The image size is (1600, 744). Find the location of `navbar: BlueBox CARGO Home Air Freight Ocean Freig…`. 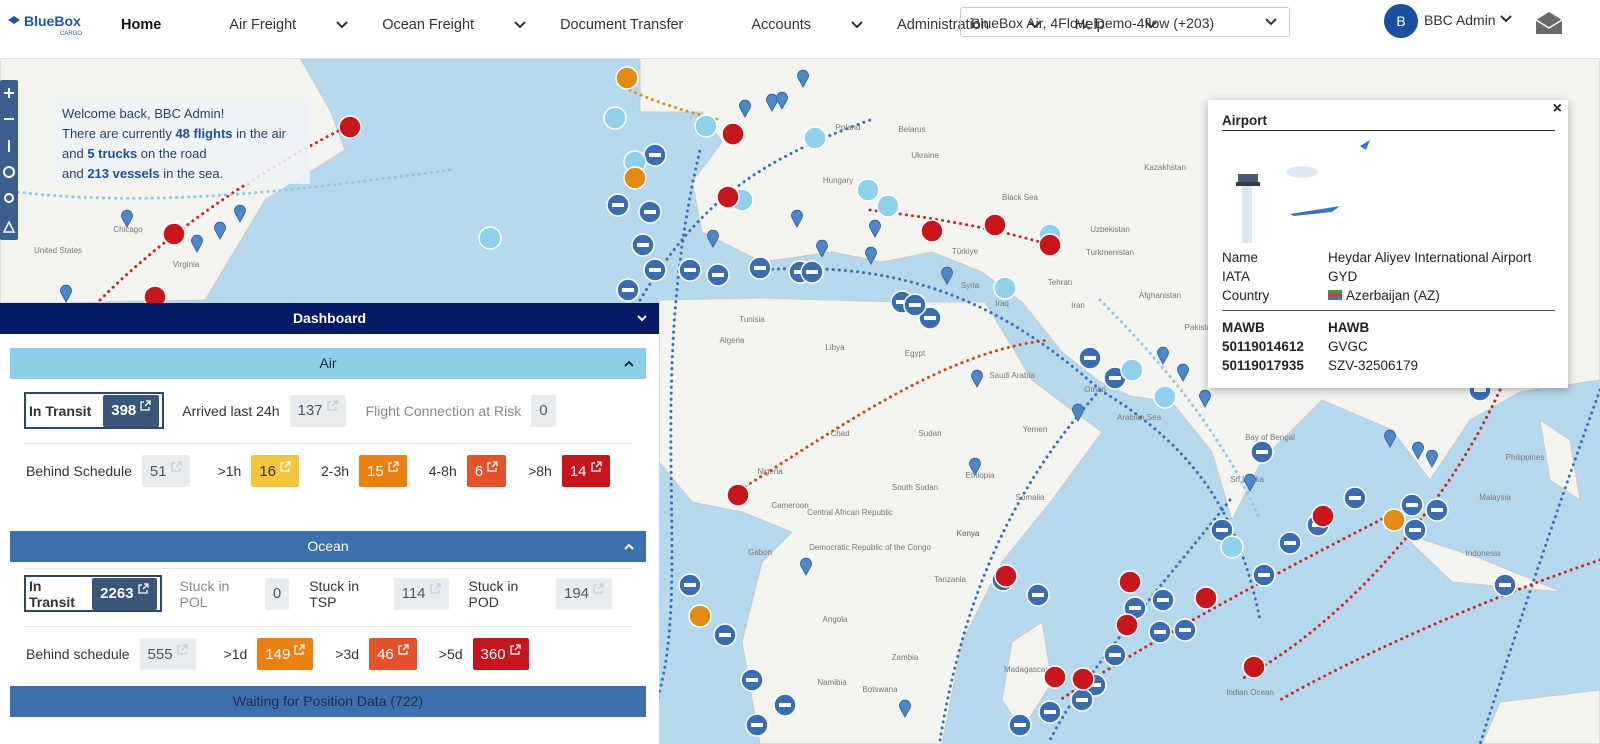

navbar: BlueBox CARGO Home Air Freight Ocean Freig… is located at coordinates (800, 29).